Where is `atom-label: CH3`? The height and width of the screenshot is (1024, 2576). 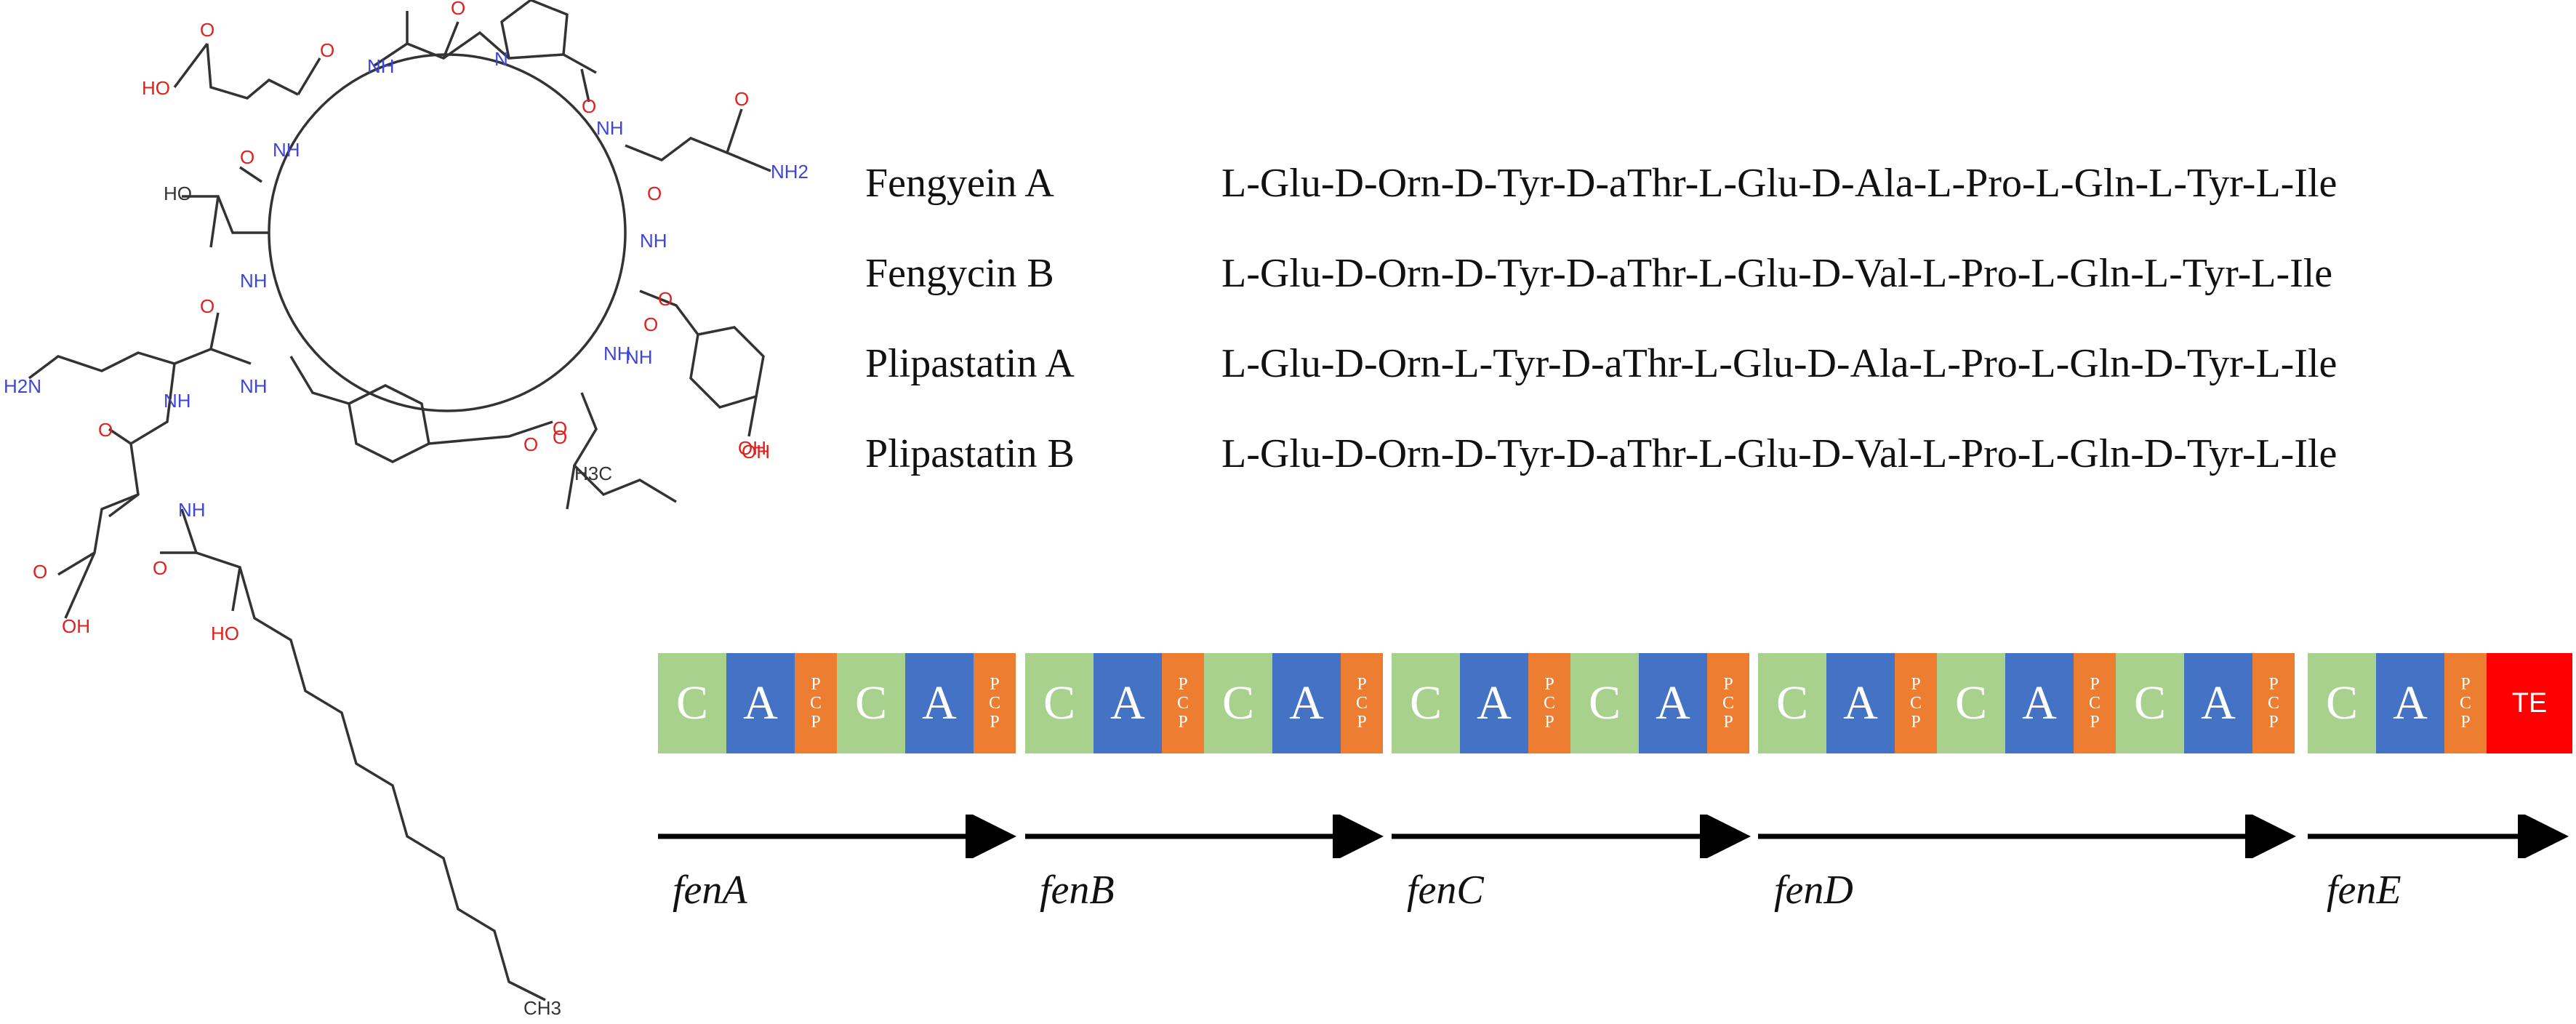
atom-label: CH3 is located at coordinates (542, 1008).